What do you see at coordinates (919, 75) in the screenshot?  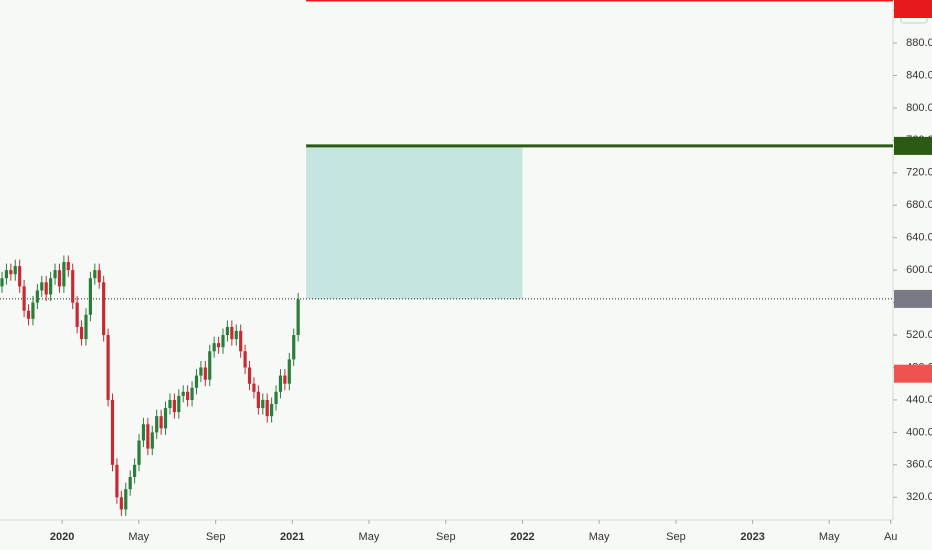 I see `y-tick-label: 840.00` at bounding box center [919, 75].